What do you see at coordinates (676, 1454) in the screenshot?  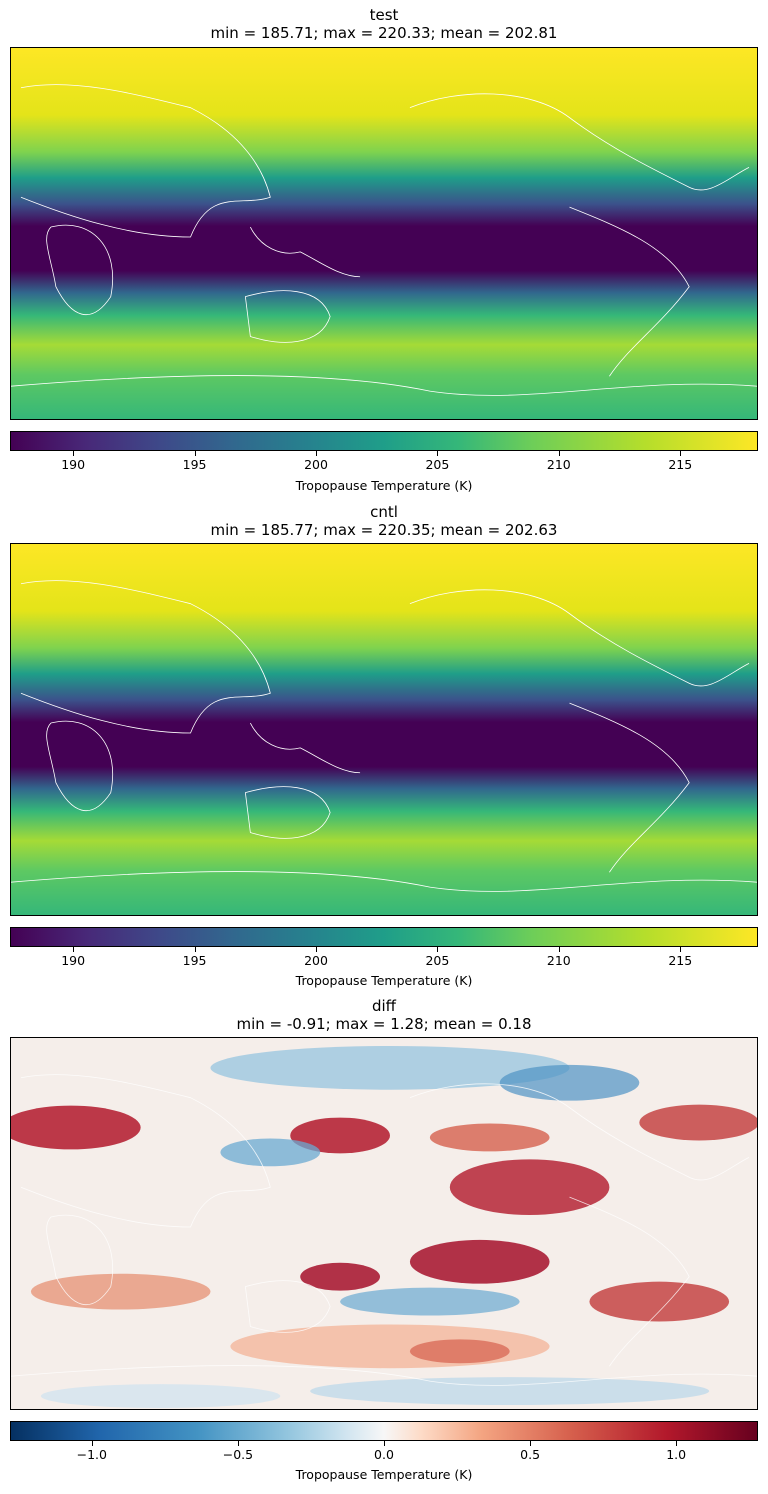 I see `diff-colorbar-tick-label: 1.0` at bounding box center [676, 1454].